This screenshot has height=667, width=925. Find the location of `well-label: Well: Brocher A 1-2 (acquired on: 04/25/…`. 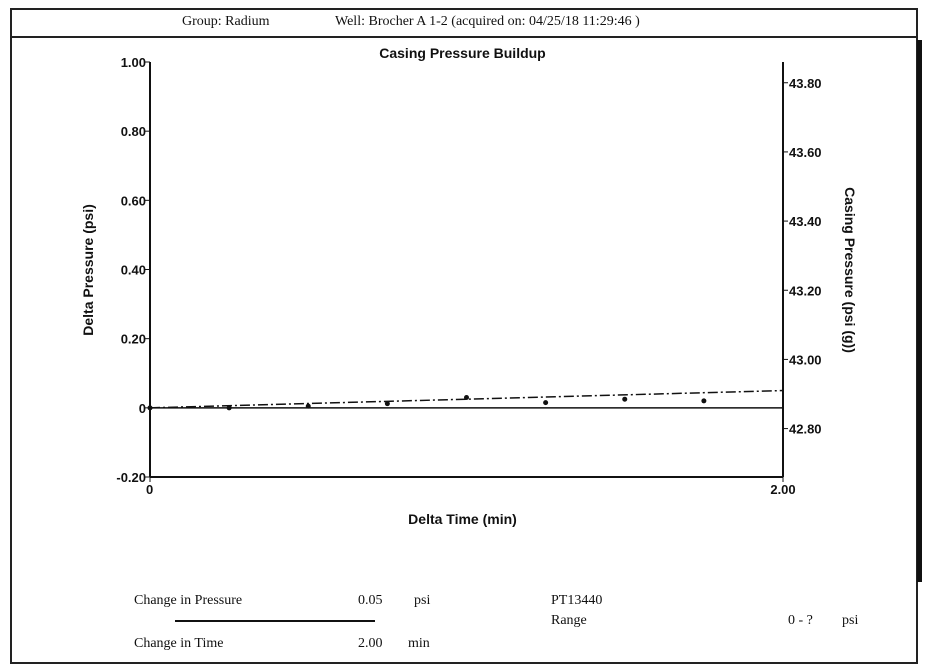

well-label: Well: Brocher A 1-2 (acquired on: 04/25/… is located at coordinates (487, 21).